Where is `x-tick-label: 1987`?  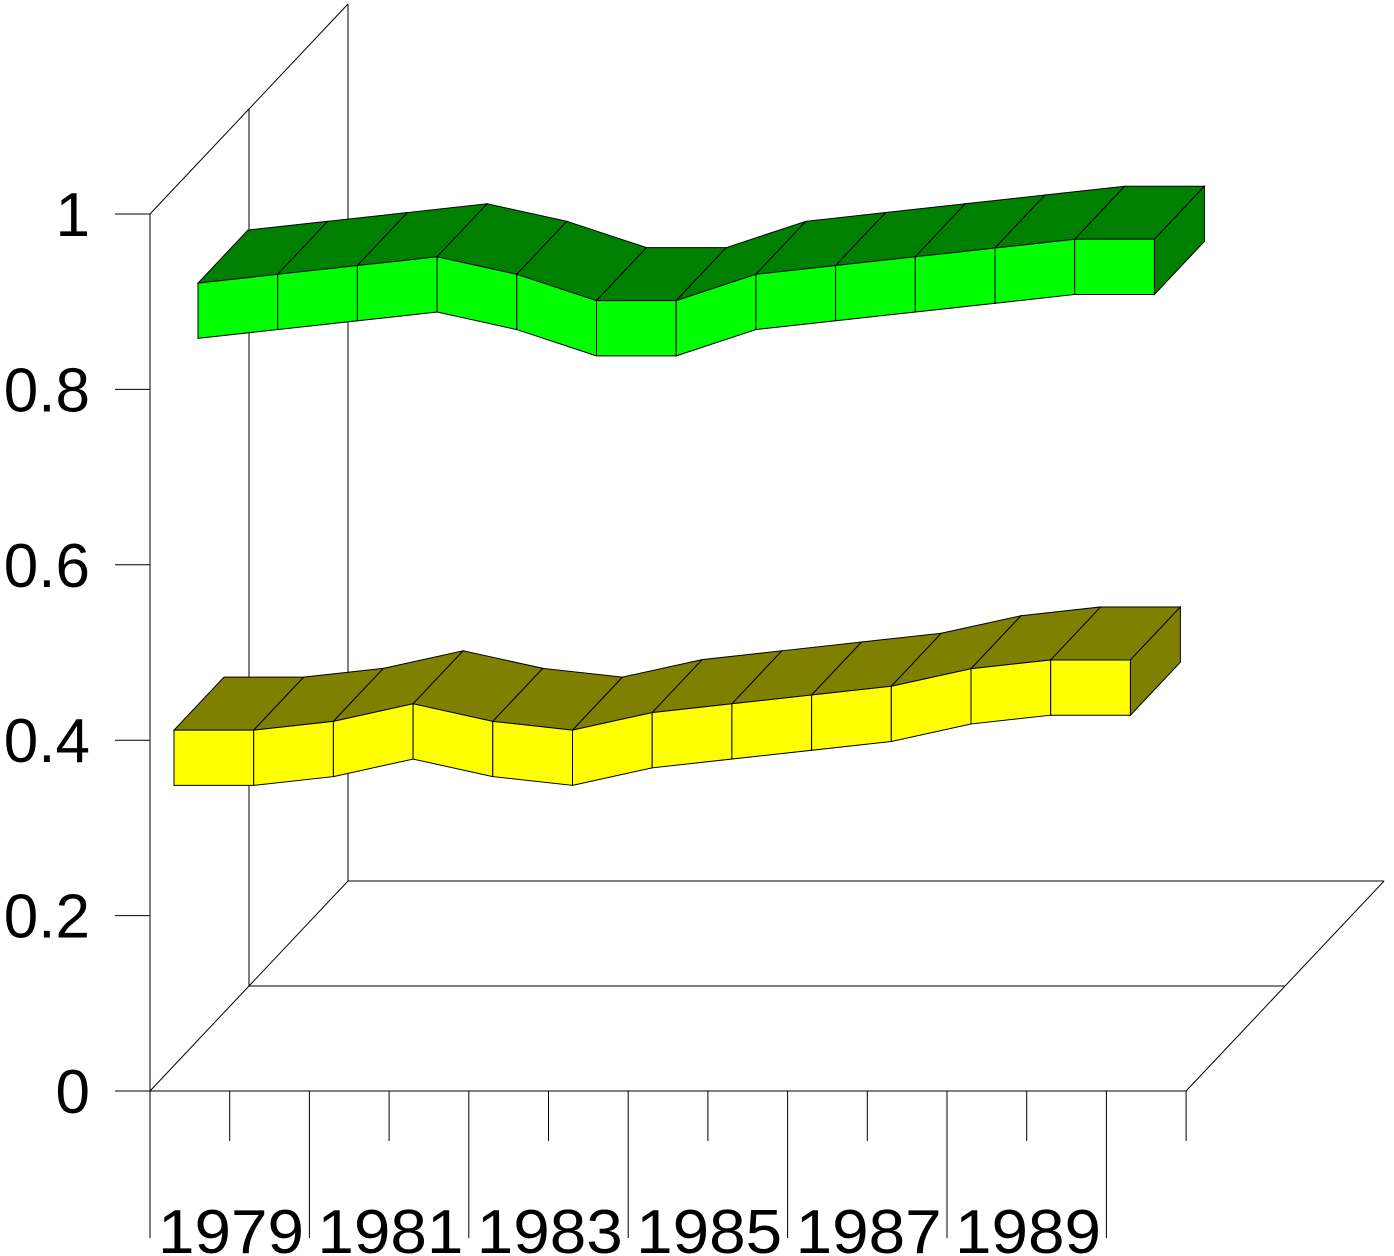
x-tick-label: 1987 is located at coordinates (869, 1227).